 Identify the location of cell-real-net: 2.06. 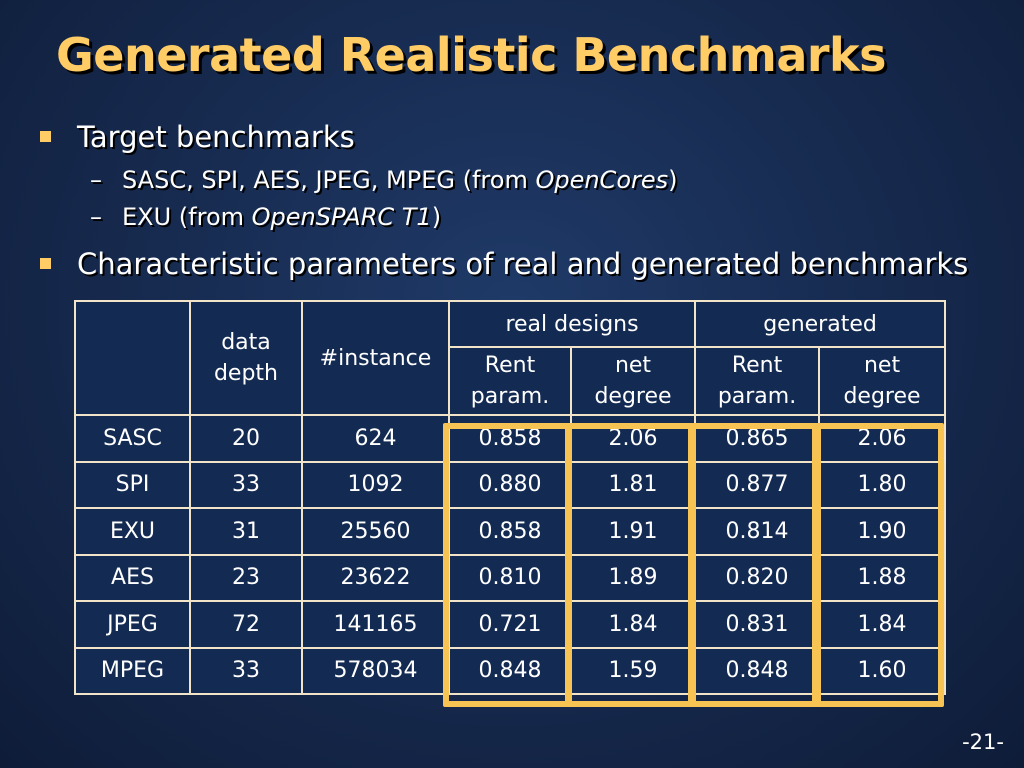
(633, 438).